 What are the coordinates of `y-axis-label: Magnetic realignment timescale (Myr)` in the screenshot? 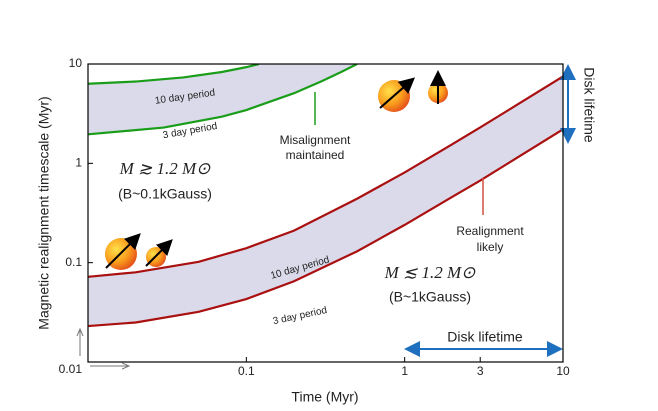 It's located at (44, 212).